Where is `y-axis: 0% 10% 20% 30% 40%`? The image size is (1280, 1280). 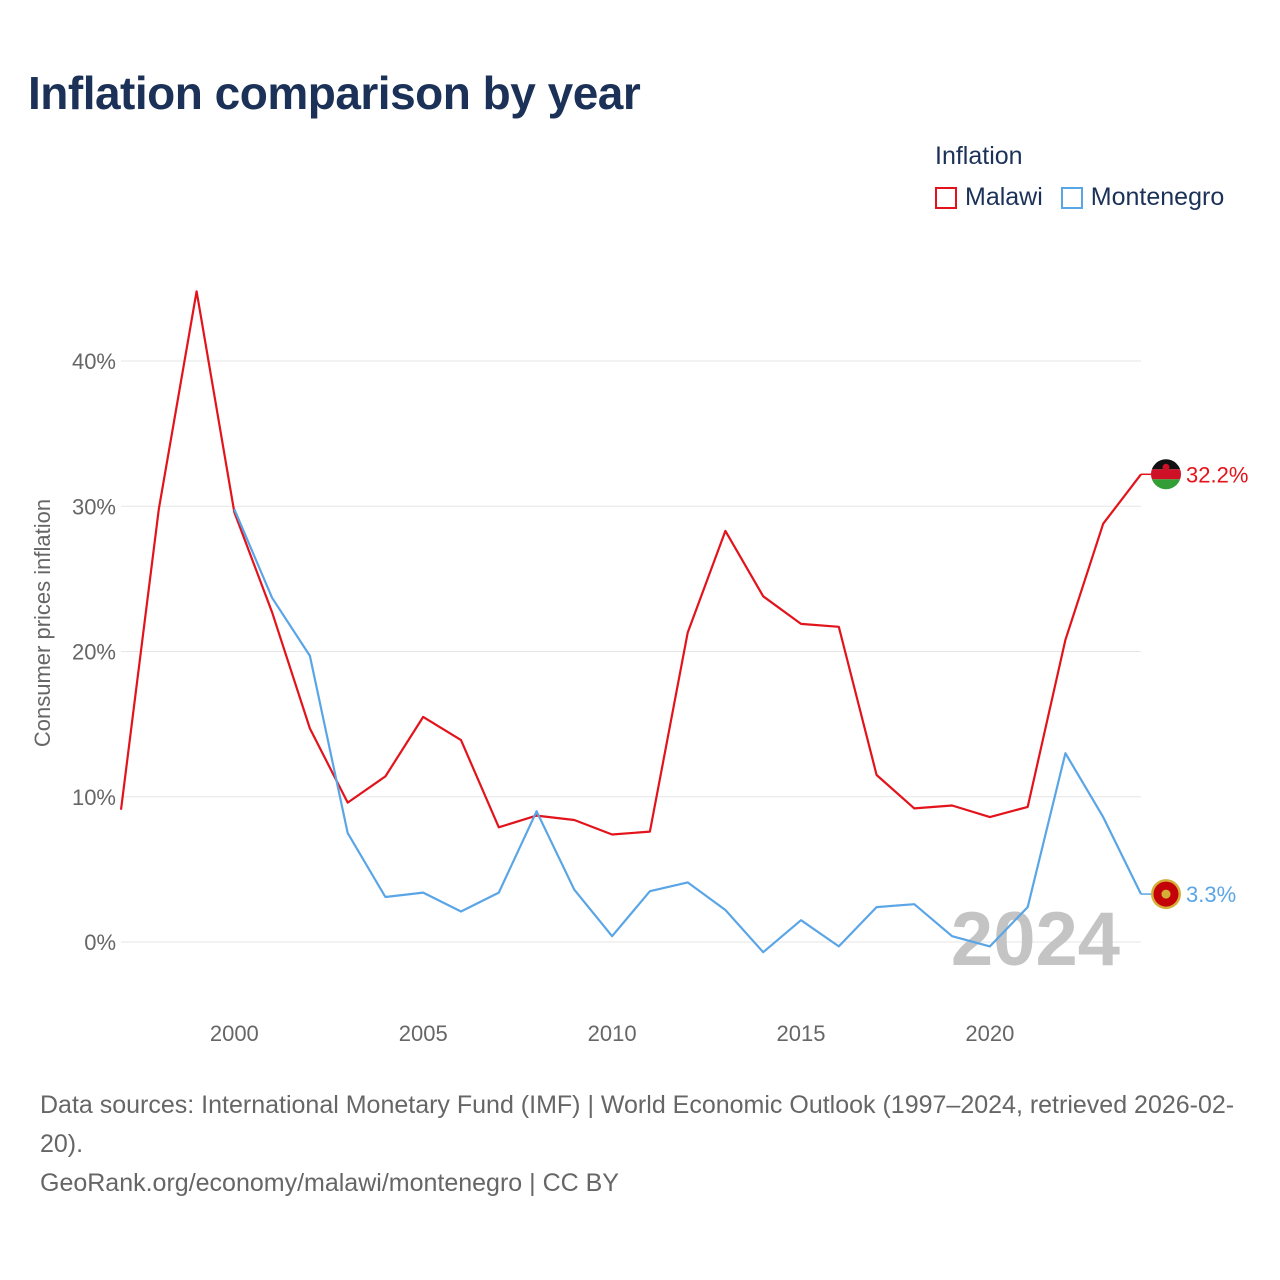 y-axis: 0% 10% 20% 30% 40% is located at coordinates (94, 652).